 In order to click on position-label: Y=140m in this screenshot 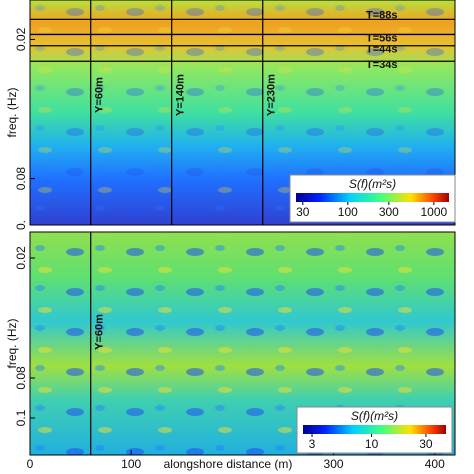, I will do `click(181, 95)`.